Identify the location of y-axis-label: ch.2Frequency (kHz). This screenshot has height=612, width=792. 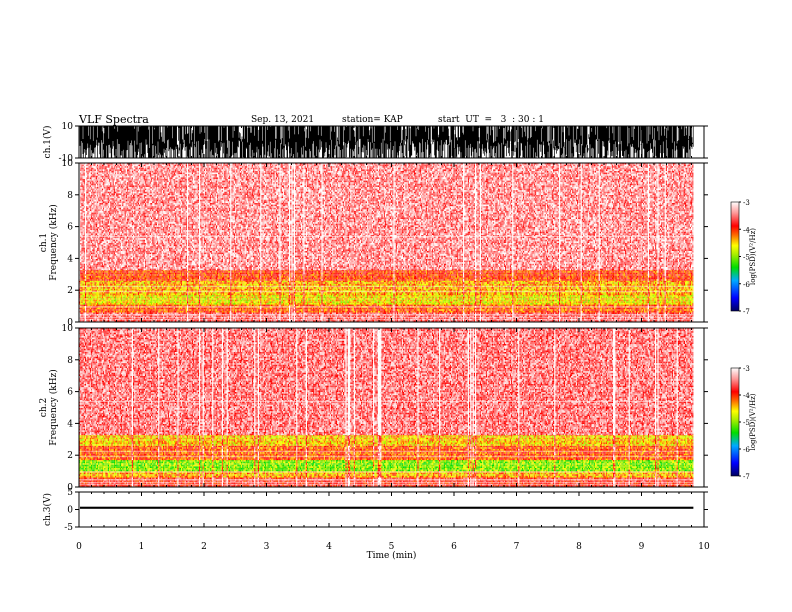
(49, 407).